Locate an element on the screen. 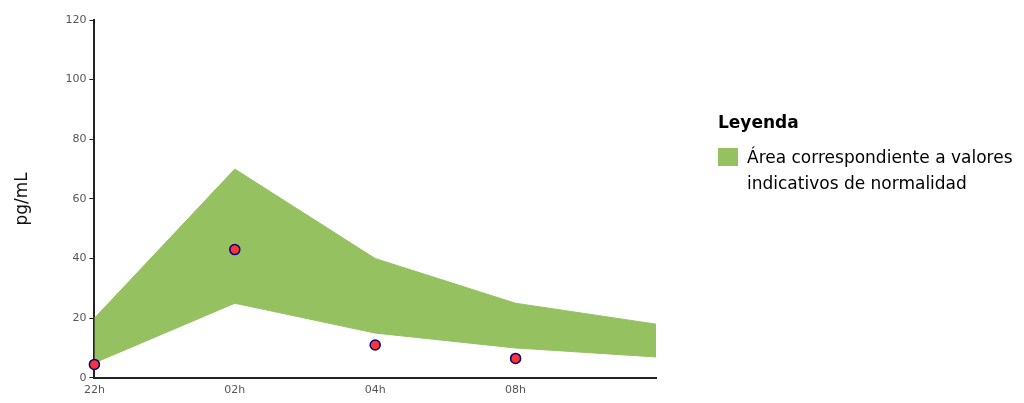  y-tick-label: 60 is located at coordinates (79, 198).